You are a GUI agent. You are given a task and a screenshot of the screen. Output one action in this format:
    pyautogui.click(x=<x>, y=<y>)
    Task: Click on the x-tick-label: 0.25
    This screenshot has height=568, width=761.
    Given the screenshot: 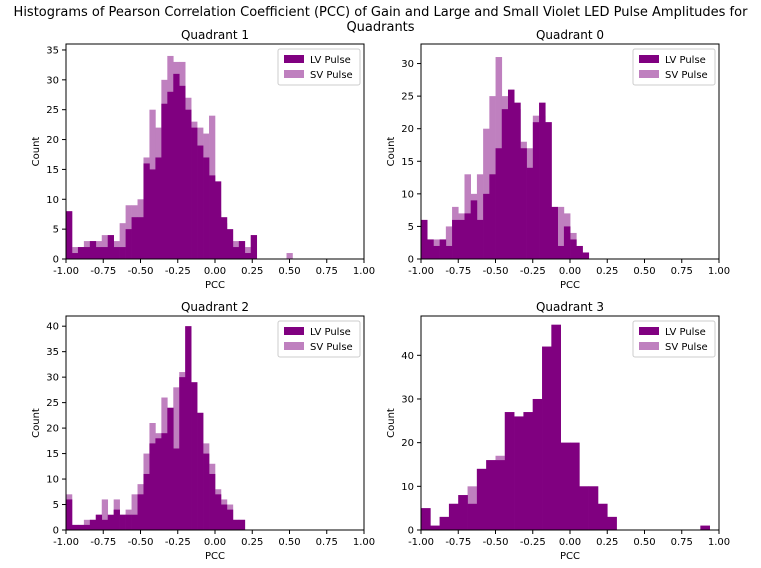 What is the action you would take?
    pyautogui.click(x=252, y=271)
    